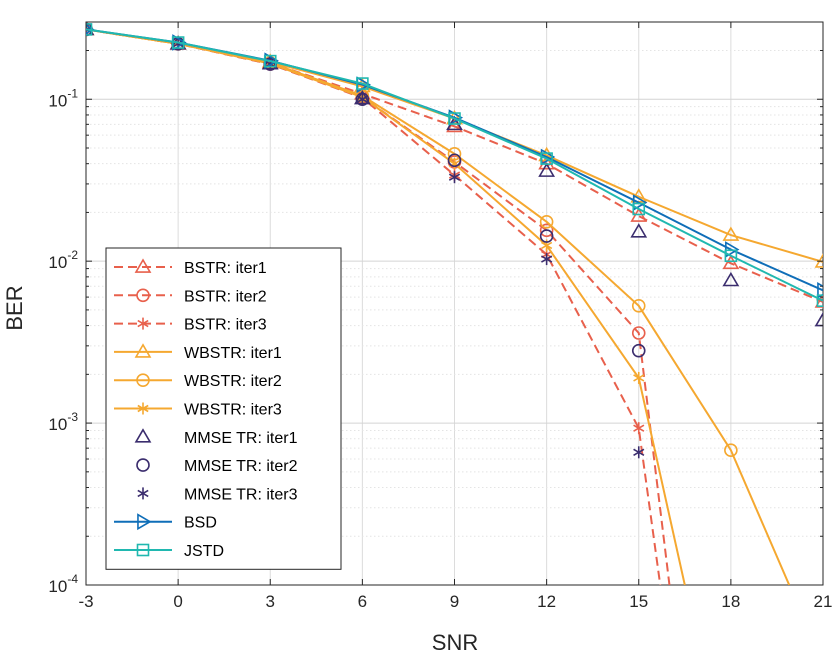 The height and width of the screenshot is (658, 839). Describe the element at coordinates (454, 601) in the screenshot. I see `x-tick-label: 9` at that location.